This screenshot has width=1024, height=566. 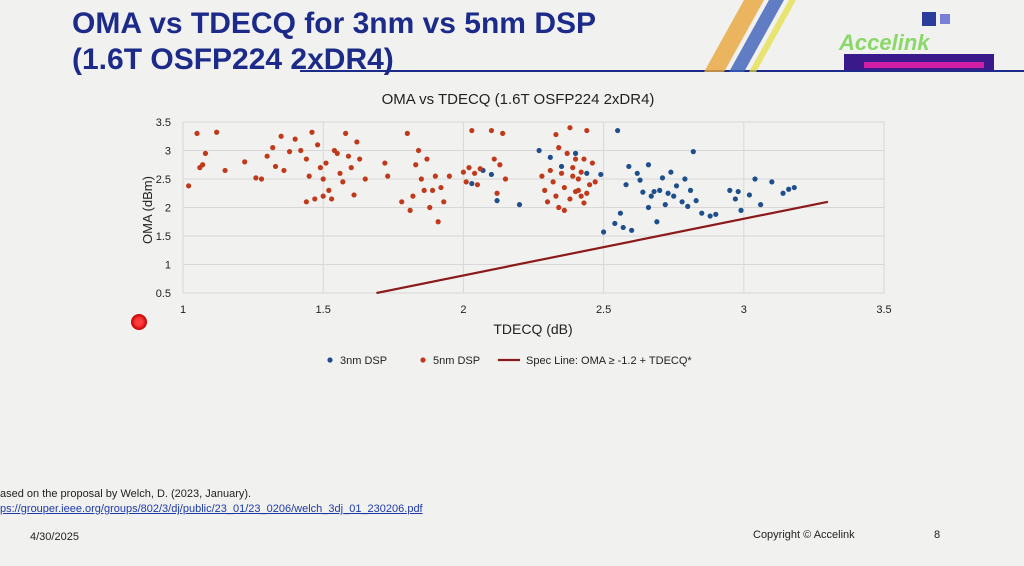 I want to click on legend-3nm-label: 3nm DSP, so click(x=363, y=361).